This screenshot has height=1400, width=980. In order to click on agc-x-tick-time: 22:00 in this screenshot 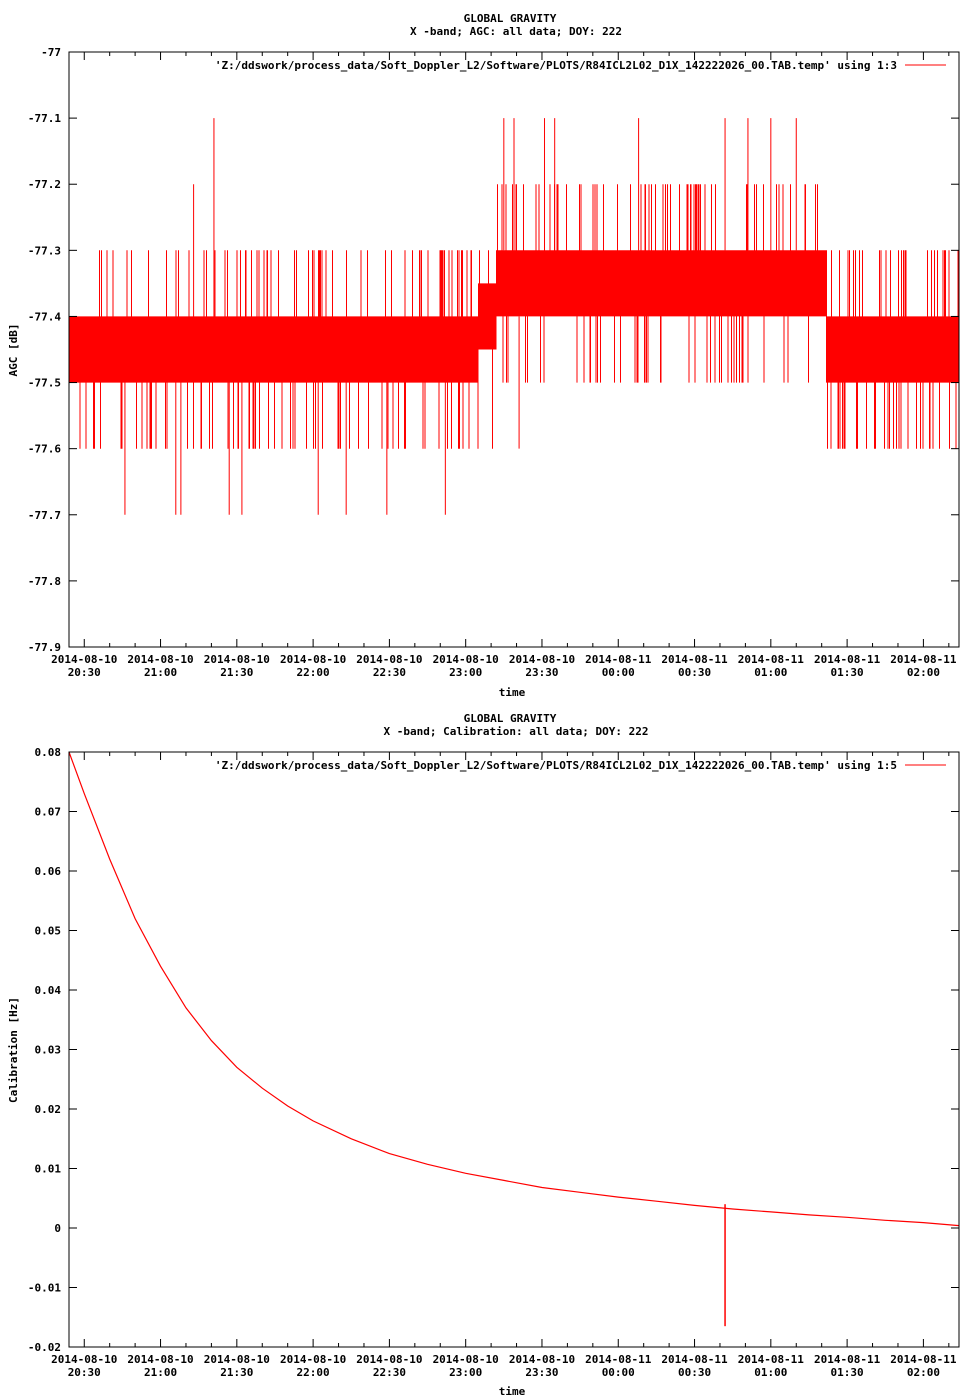, I will do `click(313, 672)`.